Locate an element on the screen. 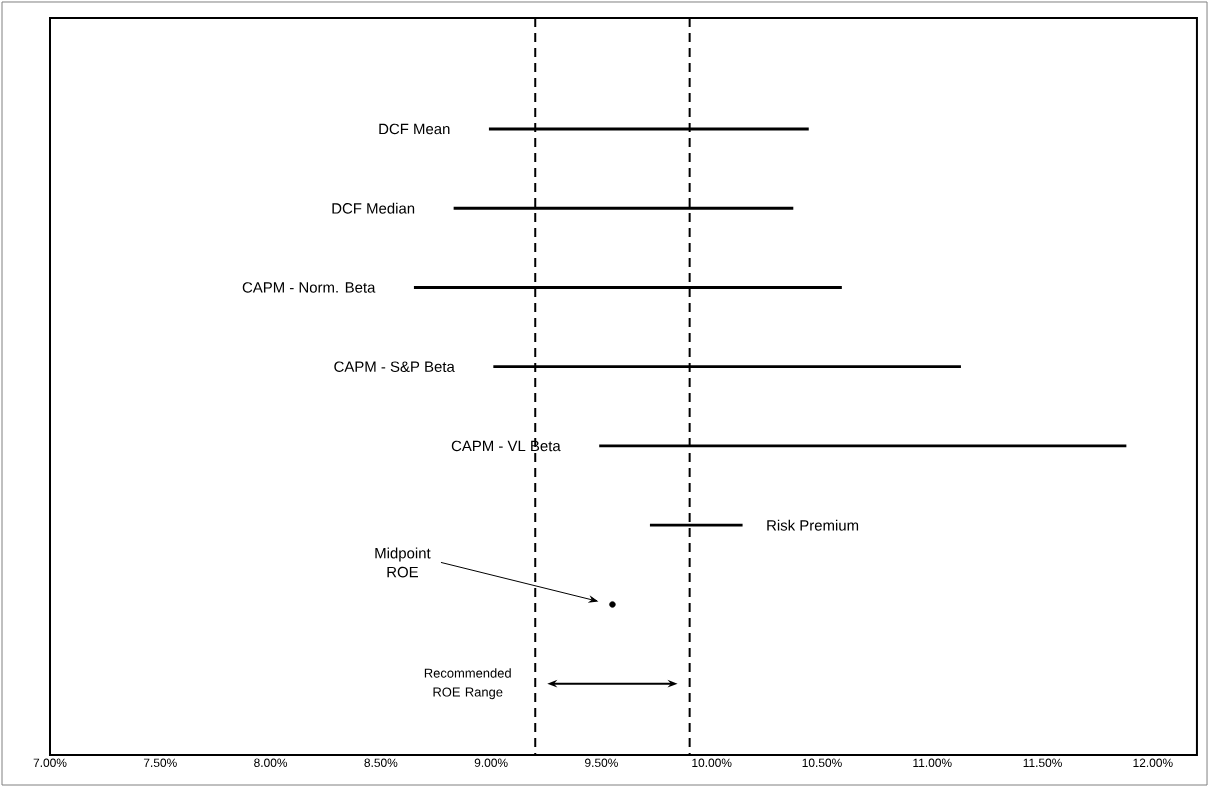 The image size is (1209, 787). x-tick-label: 12.00% is located at coordinates (1153, 762).